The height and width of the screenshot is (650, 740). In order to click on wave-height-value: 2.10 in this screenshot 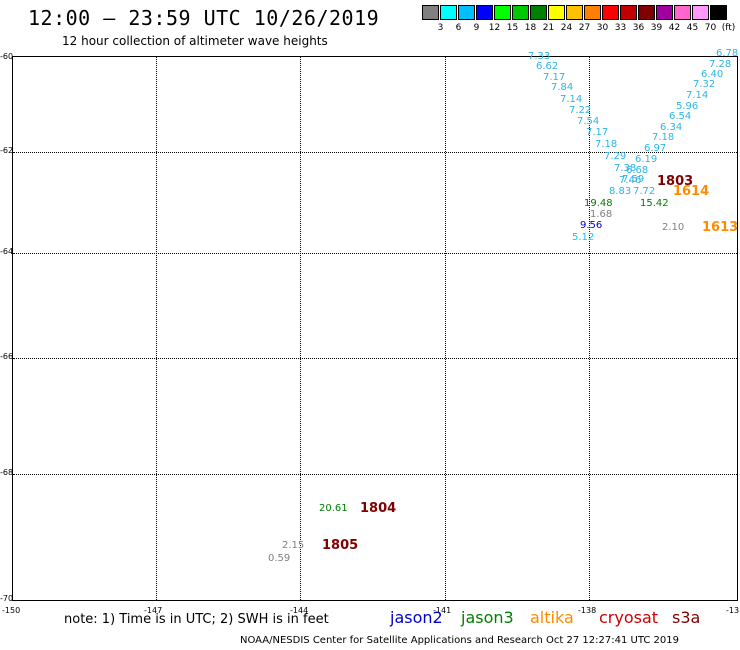, I will do `click(673, 227)`.